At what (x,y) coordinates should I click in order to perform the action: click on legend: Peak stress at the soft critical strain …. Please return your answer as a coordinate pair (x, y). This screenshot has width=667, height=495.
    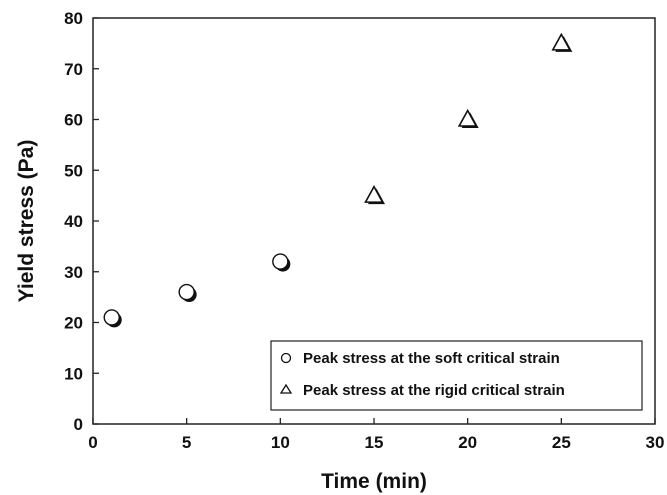
    Looking at the image, I should click on (456, 375).